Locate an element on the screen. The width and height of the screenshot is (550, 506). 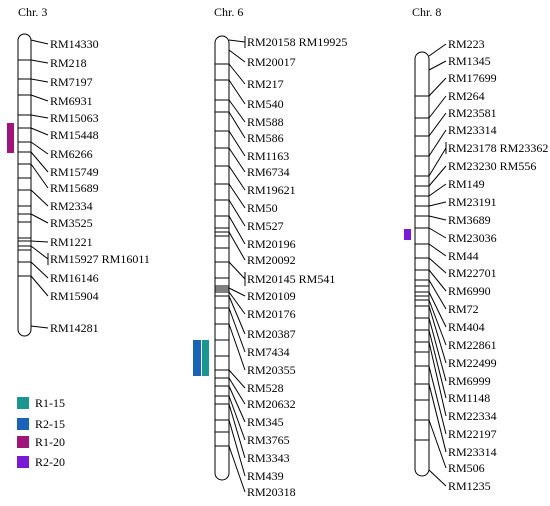
chromosome-6-bands is located at coordinates (222, 255).